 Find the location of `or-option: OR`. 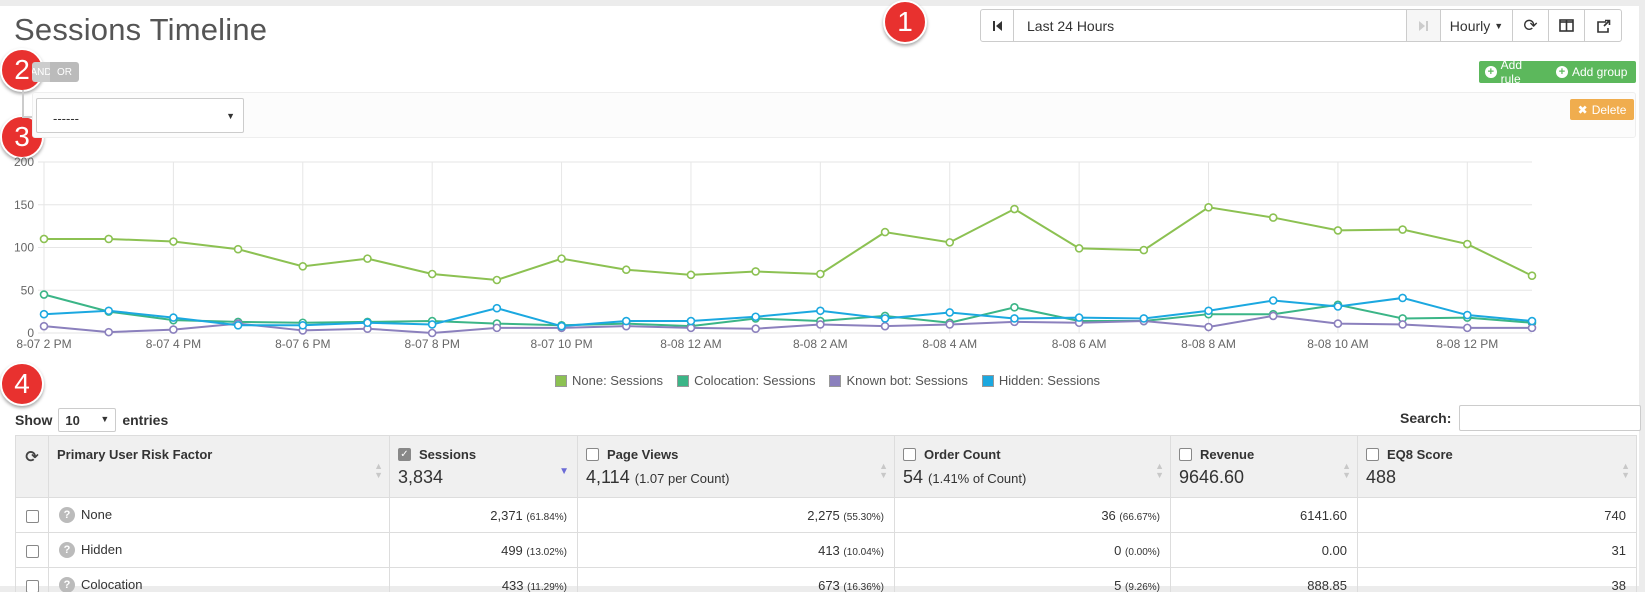

or-option: OR is located at coordinates (64, 72).